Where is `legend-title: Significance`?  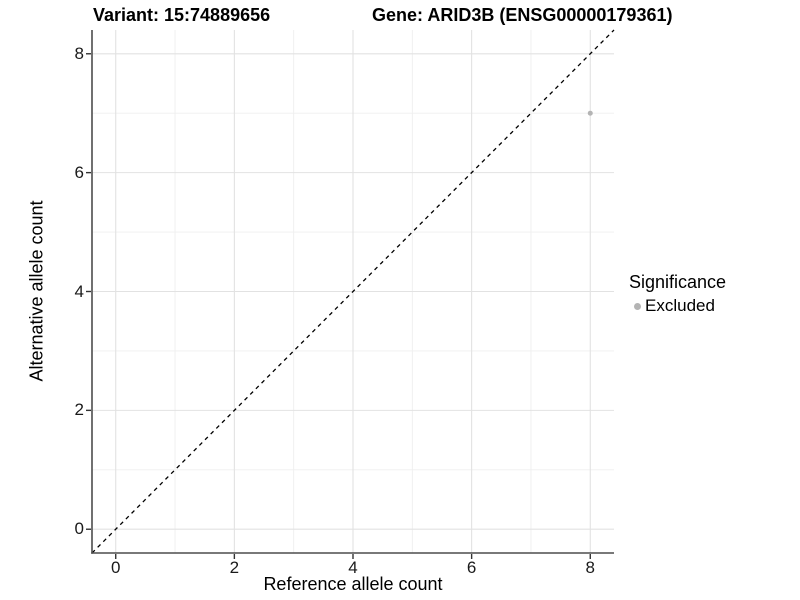 legend-title: Significance is located at coordinates (678, 282).